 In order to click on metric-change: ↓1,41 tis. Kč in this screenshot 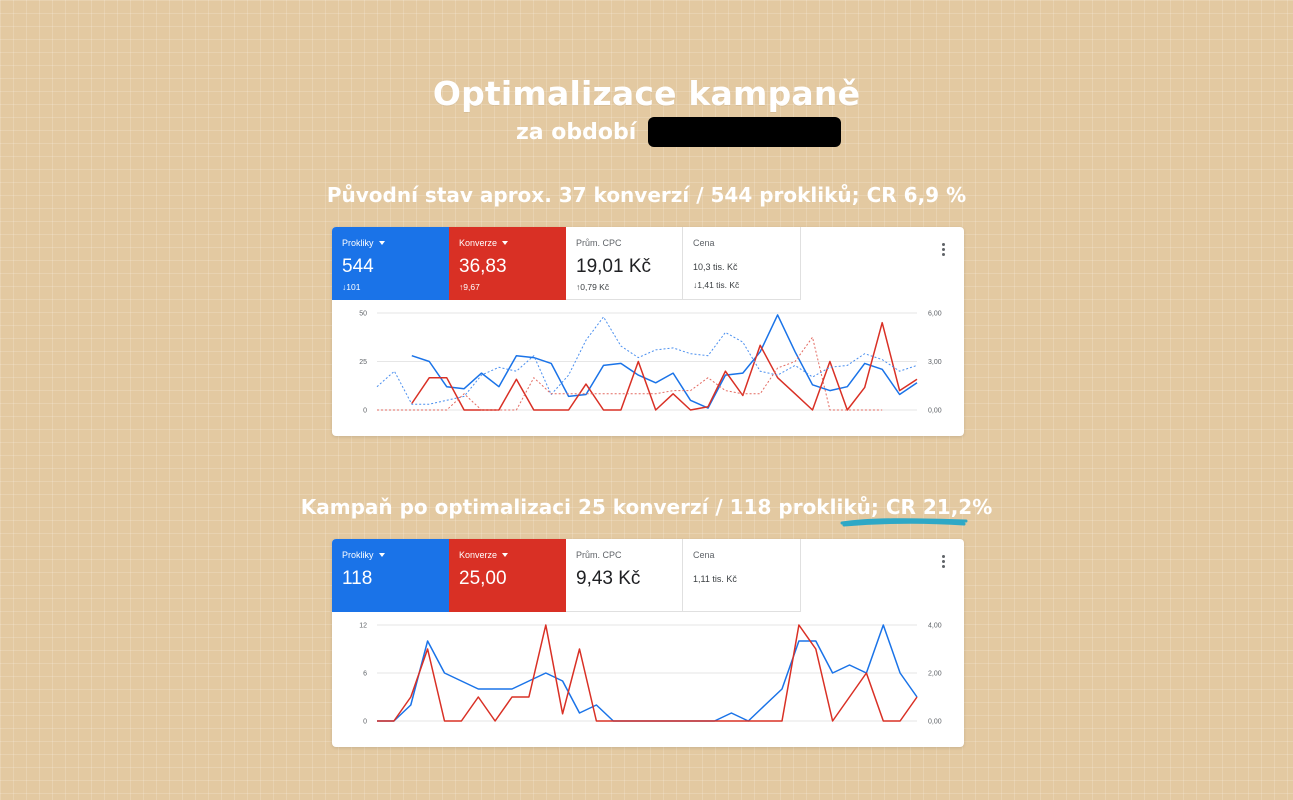, I will do `click(716, 285)`.